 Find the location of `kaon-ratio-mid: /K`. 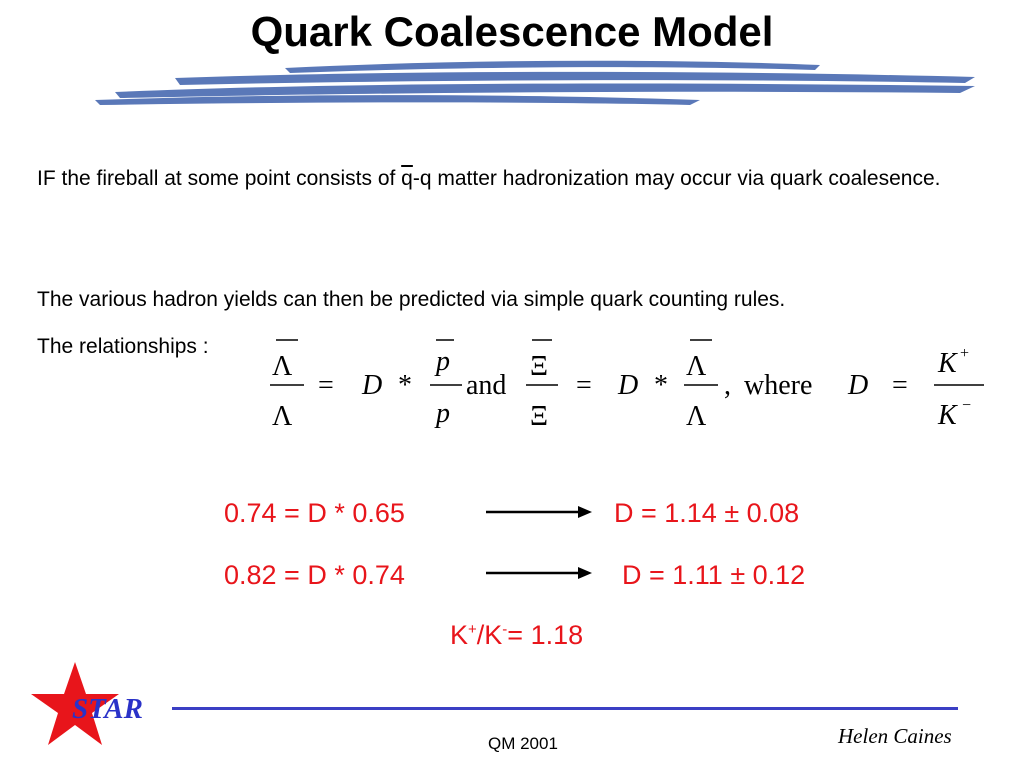

kaon-ratio-mid: /K is located at coordinates (489, 635).